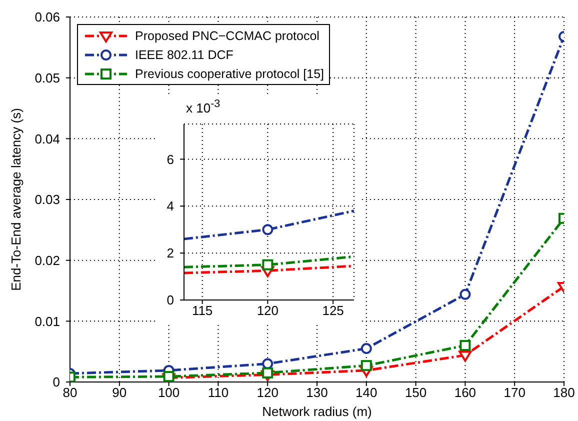 The height and width of the screenshot is (421, 578). Describe the element at coordinates (184, 55) in the screenshot. I see `legend-label: IEEE 802.11 DCF` at that location.